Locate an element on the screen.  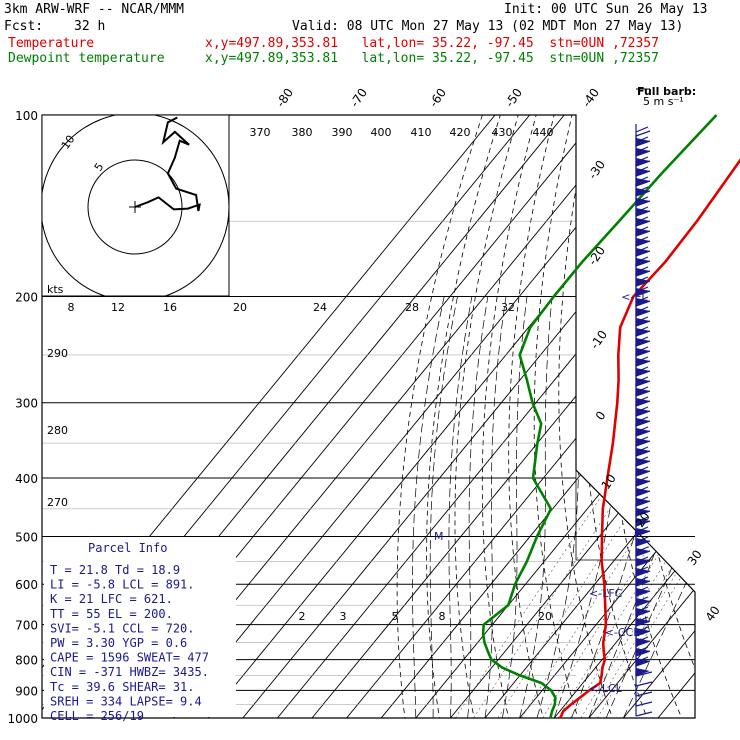
pressure-tick-label: 600 is located at coordinates (26, 585).